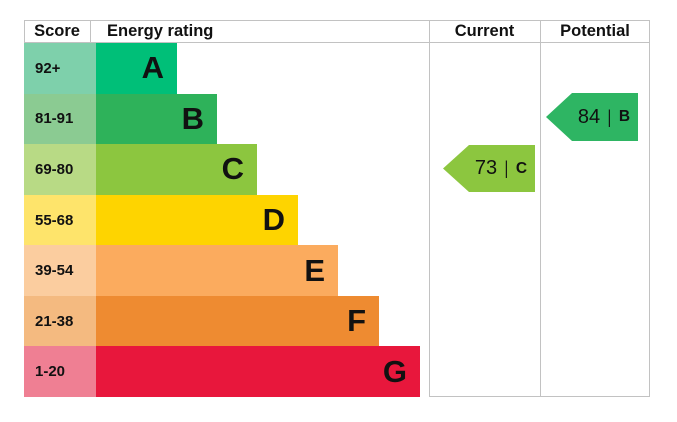 Image resolution: width=677 pixels, height=422 pixels. I want to click on band-row-g: 1-20 G, so click(226, 372).